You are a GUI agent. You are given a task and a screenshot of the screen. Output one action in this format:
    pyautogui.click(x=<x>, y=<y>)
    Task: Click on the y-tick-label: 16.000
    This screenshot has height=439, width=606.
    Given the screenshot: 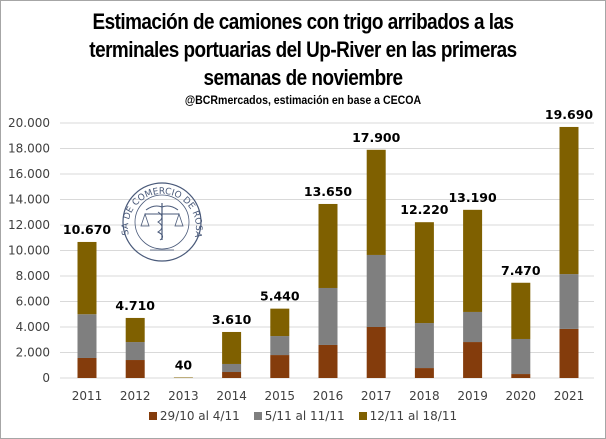 What is the action you would take?
    pyautogui.click(x=29, y=174)
    